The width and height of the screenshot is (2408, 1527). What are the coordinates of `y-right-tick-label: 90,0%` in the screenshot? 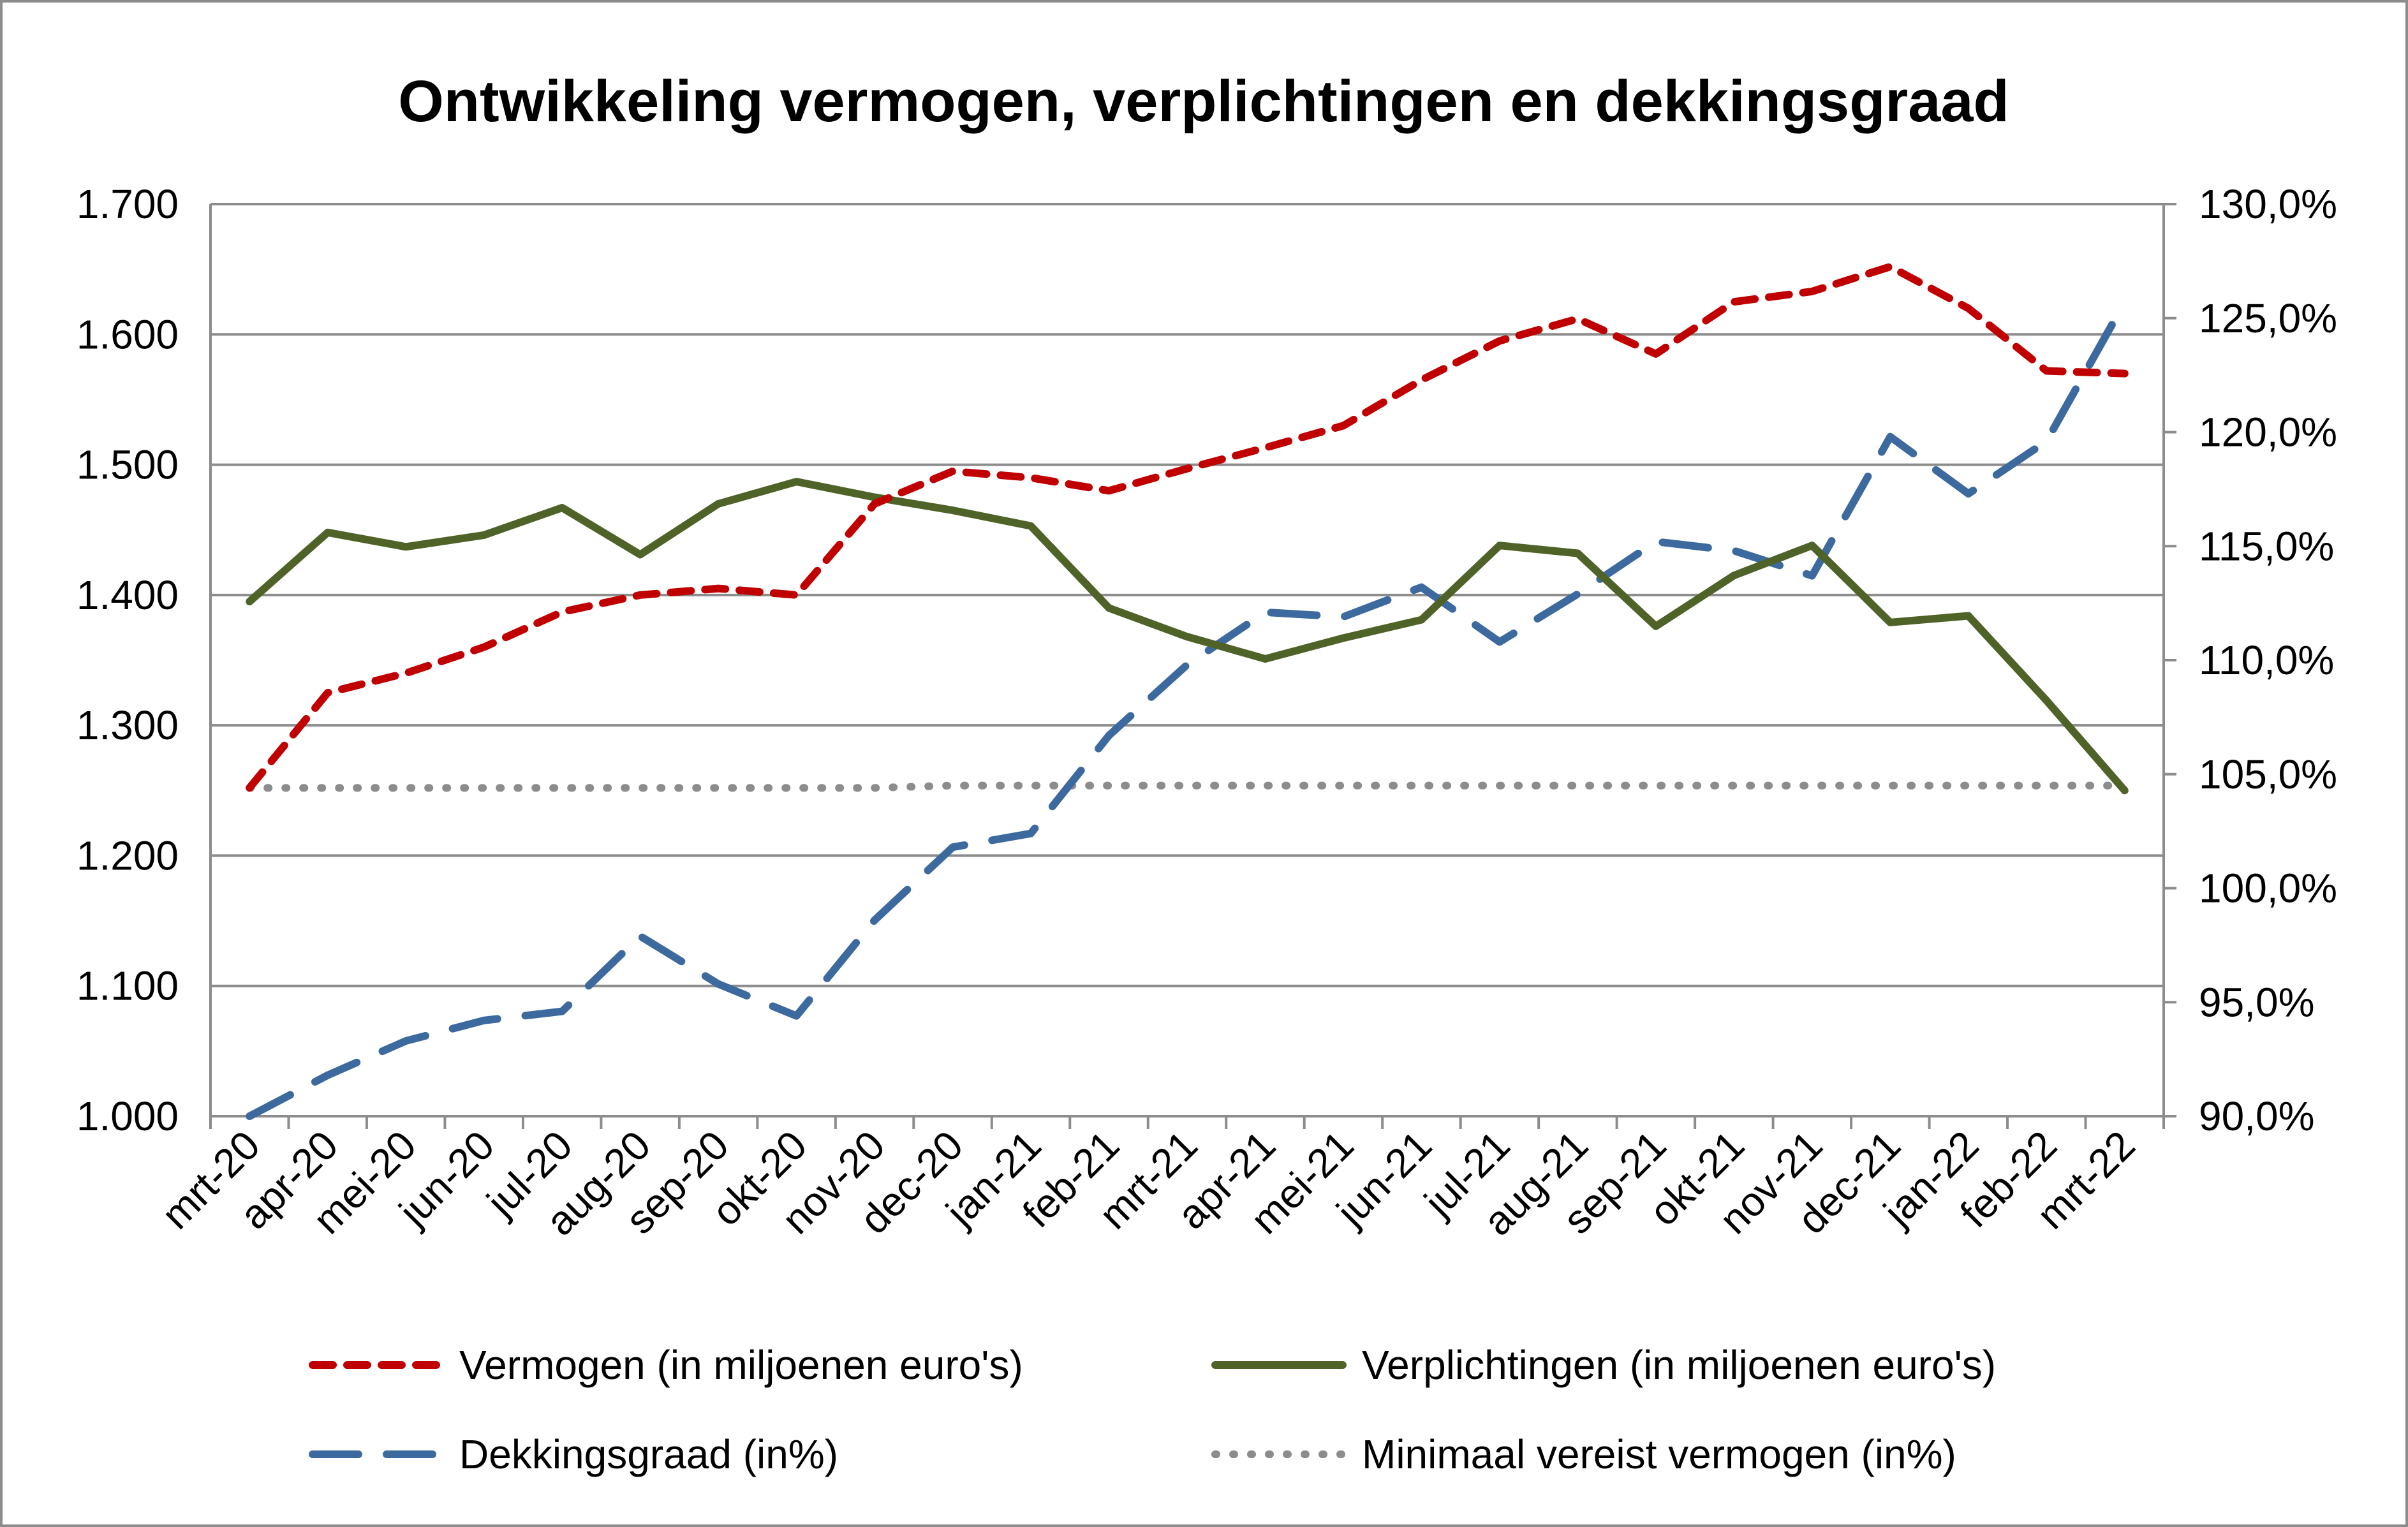 It's located at (2256, 1116).